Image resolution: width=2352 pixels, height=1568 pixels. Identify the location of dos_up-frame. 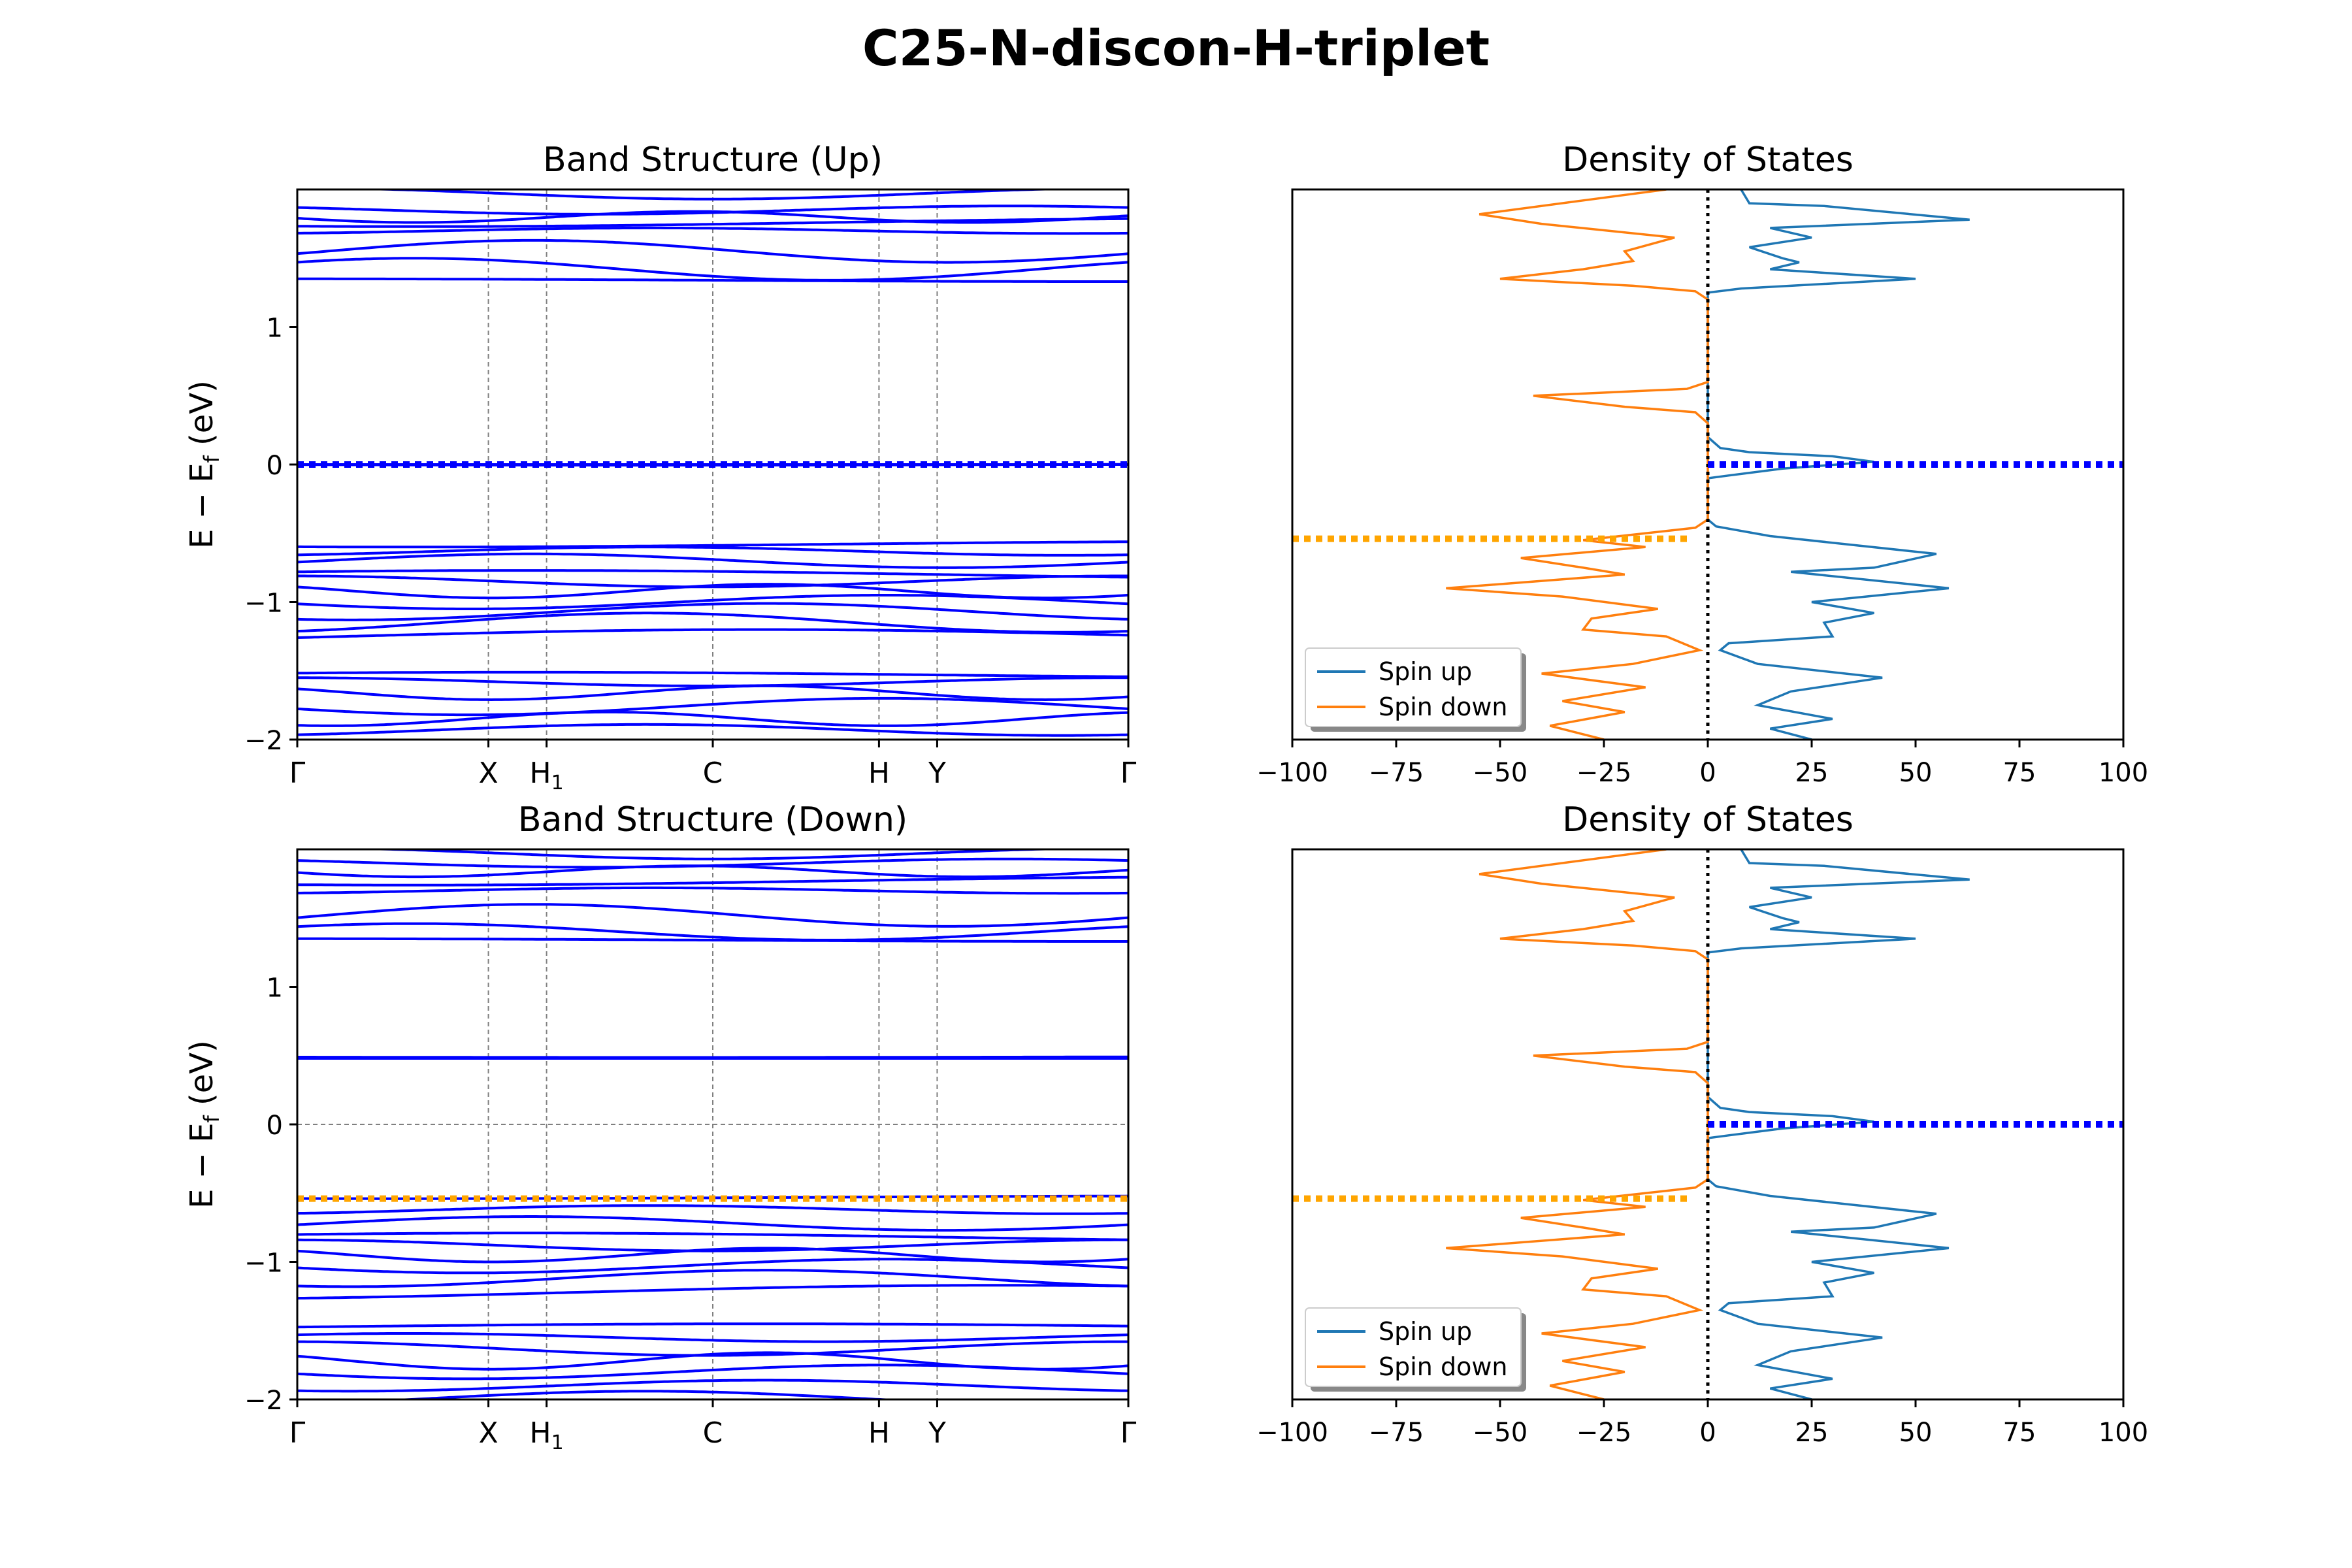
(1708, 464).